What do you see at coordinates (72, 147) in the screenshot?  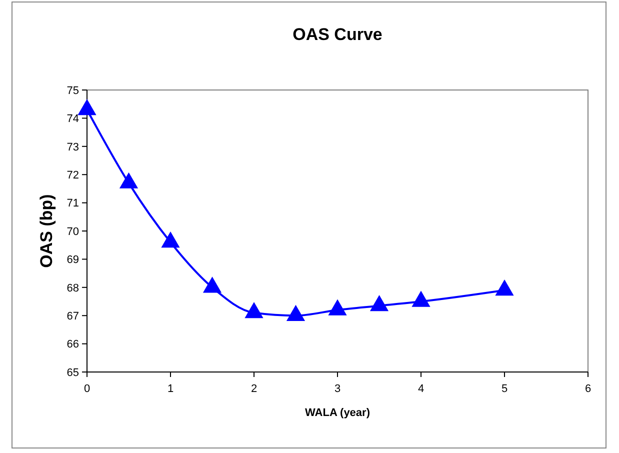 I see `y-tick-label: 73` at bounding box center [72, 147].